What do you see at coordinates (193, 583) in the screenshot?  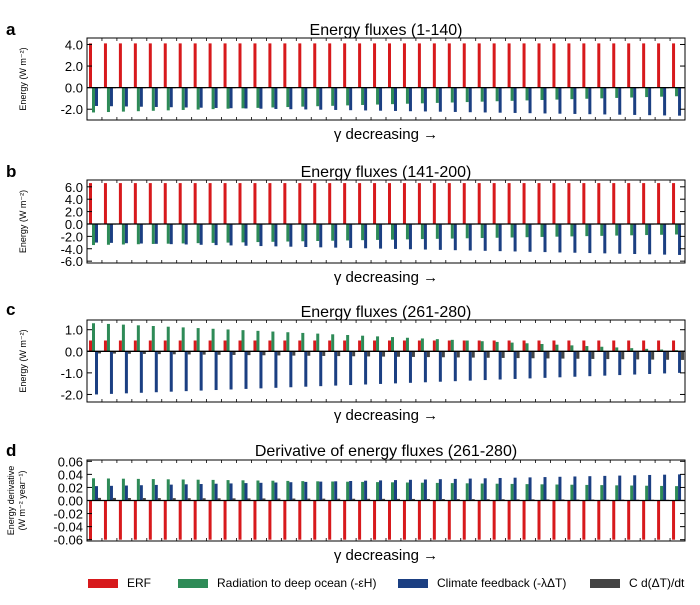 I see `legend-swatch-deep-ocean` at bounding box center [193, 583].